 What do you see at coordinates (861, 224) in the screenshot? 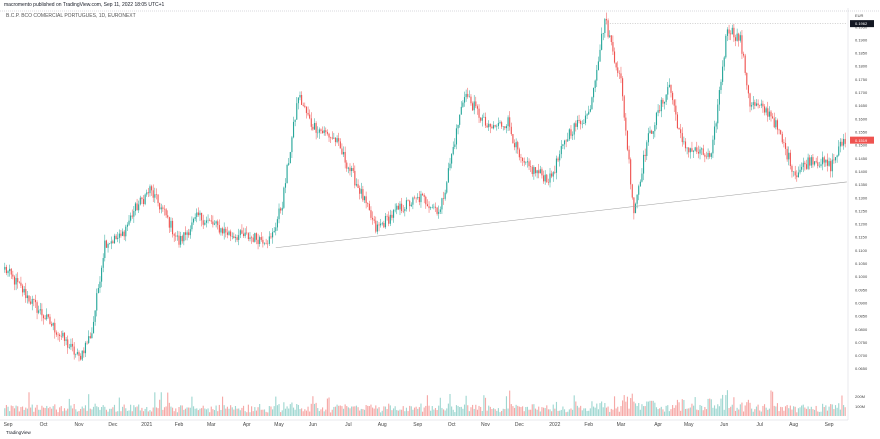
I see `price-tick-label: 0.1200` at bounding box center [861, 224].